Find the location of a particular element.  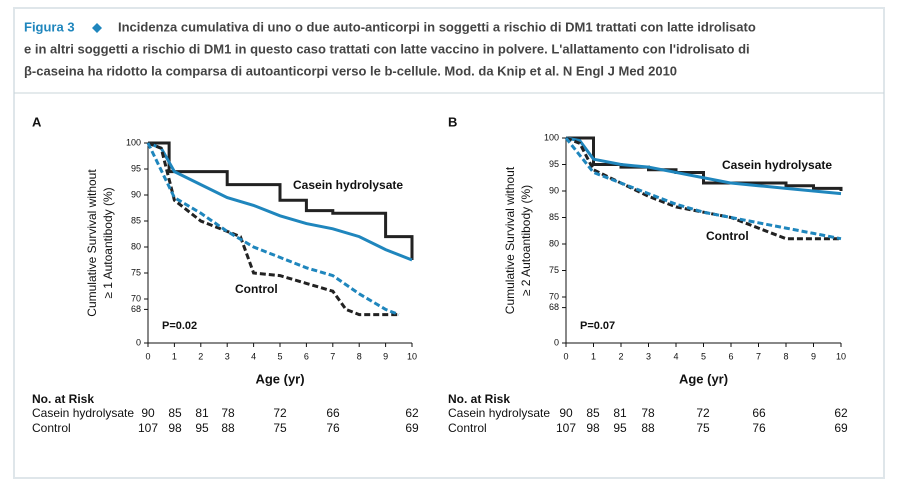

p-value: P=0.02 is located at coordinates (179, 326).